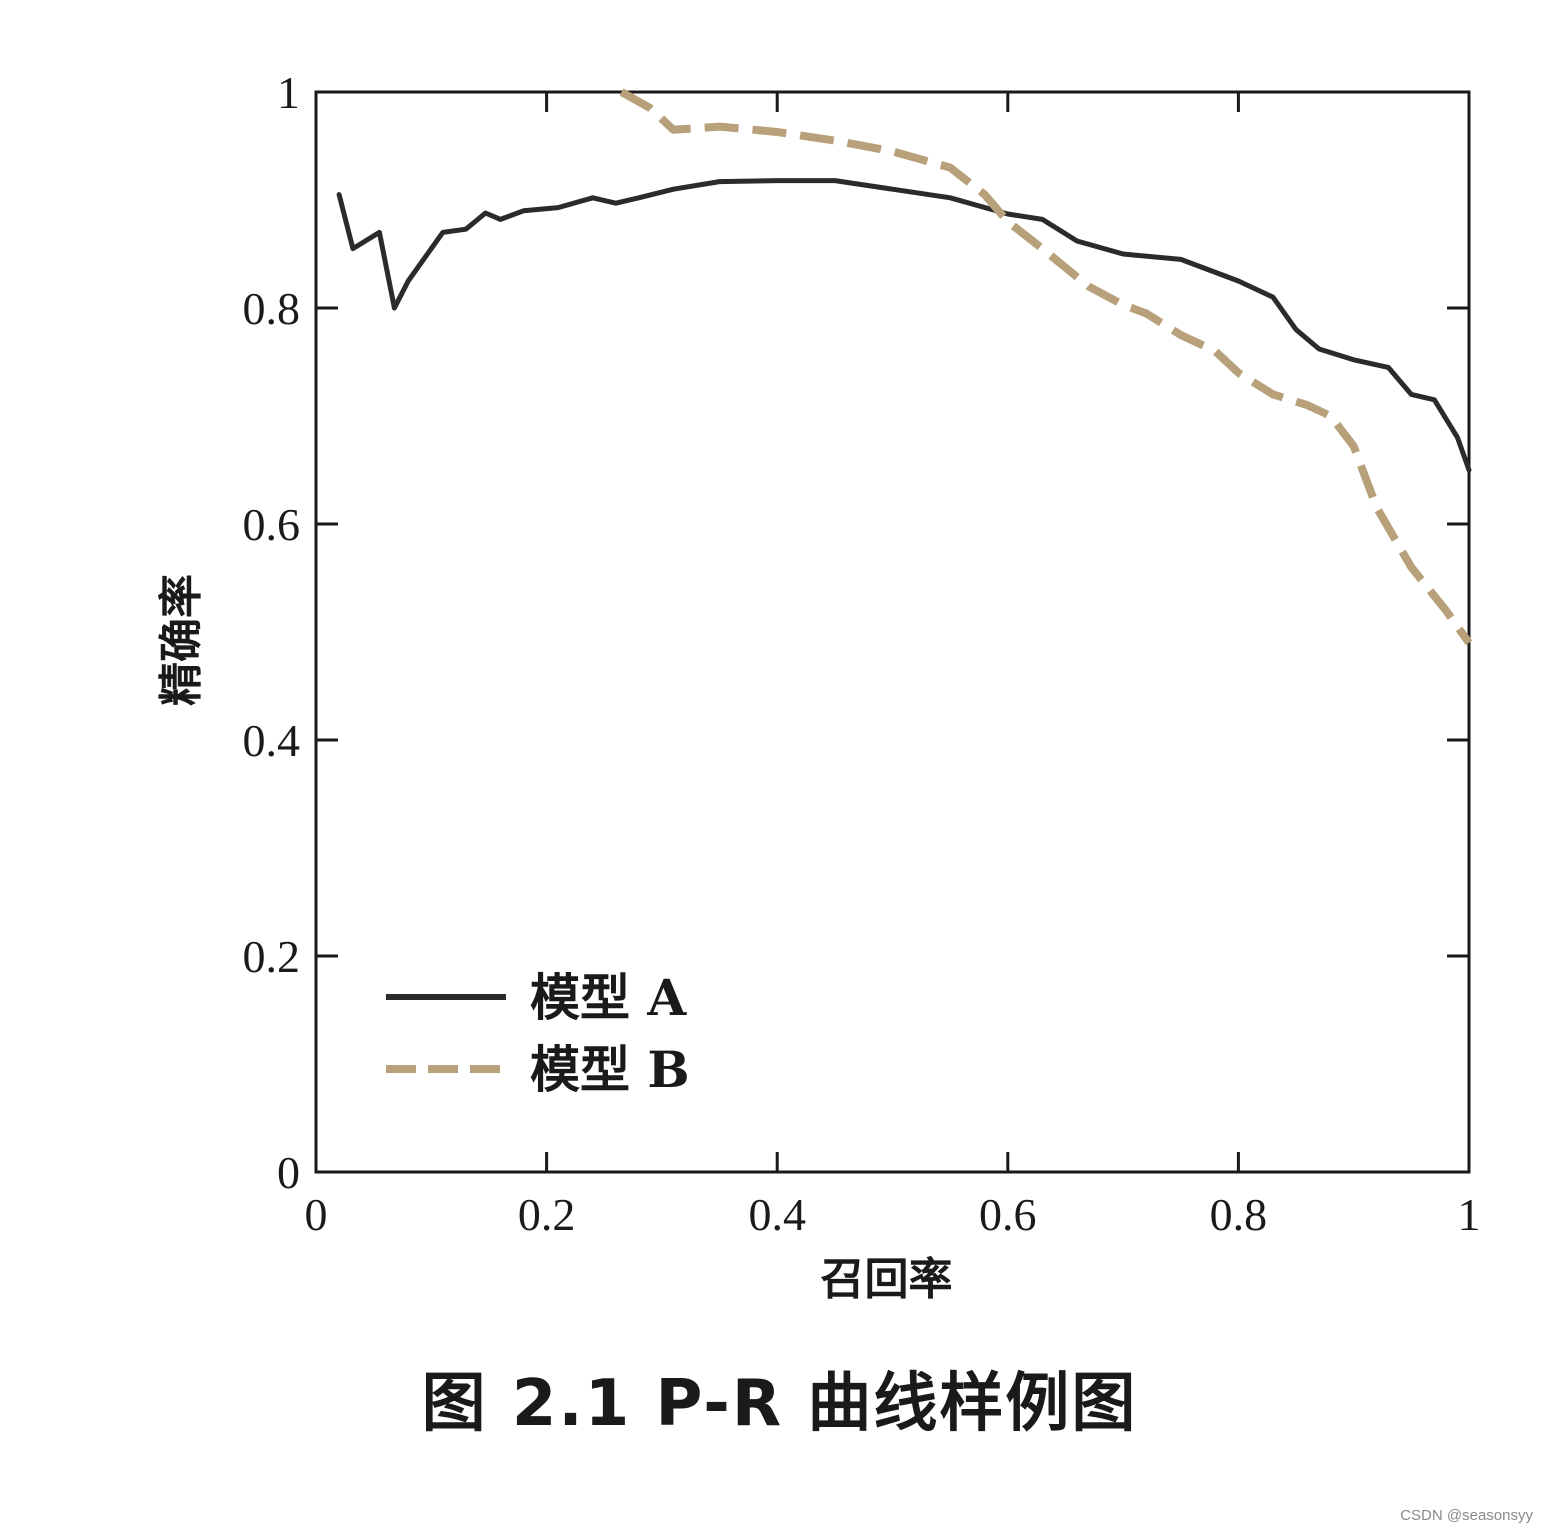 The image size is (1559, 1536). I want to click on x-axis-title: 召回率, so click(887, 1279).